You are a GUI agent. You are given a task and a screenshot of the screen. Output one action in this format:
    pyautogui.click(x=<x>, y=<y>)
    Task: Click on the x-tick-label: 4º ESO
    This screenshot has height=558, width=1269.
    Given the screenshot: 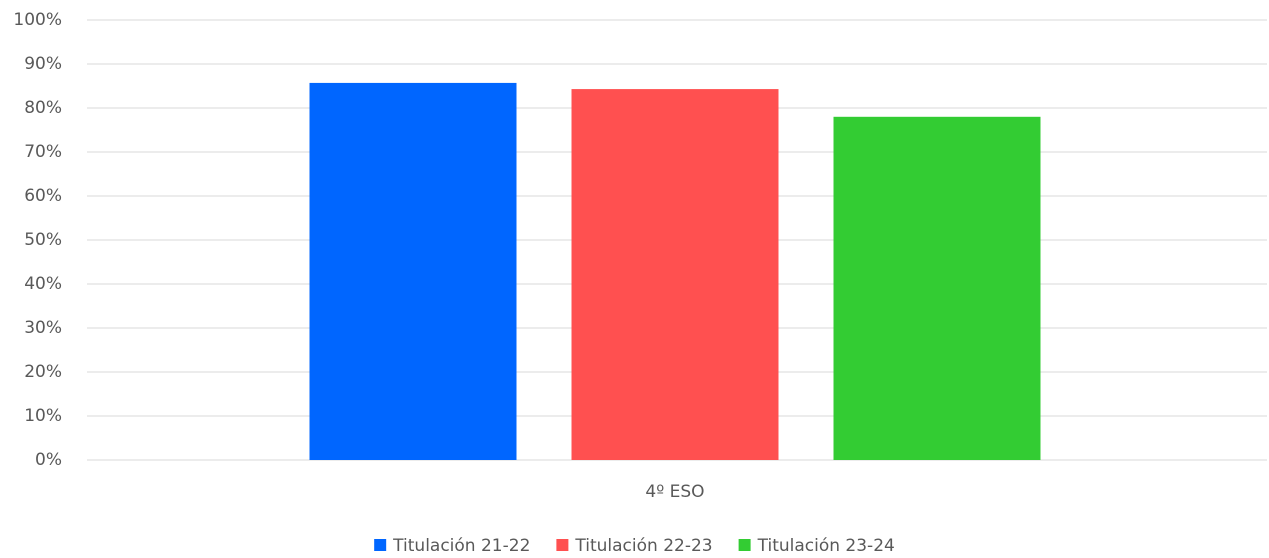 What is the action you would take?
    pyautogui.click(x=674, y=492)
    